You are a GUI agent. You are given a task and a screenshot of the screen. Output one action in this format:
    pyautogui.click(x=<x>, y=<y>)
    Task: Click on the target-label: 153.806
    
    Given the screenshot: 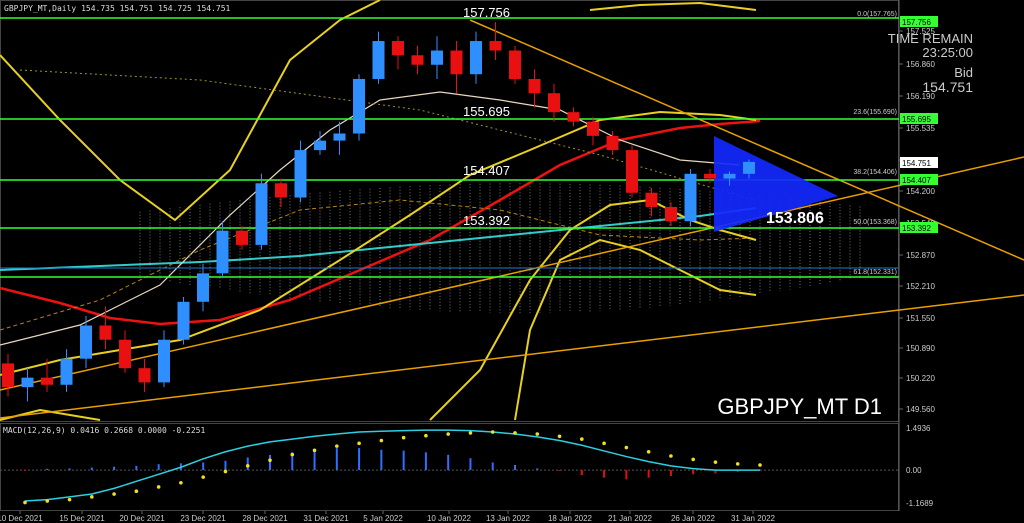 What is the action you would take?
    pyautogui.click(x=795, y=218)
    